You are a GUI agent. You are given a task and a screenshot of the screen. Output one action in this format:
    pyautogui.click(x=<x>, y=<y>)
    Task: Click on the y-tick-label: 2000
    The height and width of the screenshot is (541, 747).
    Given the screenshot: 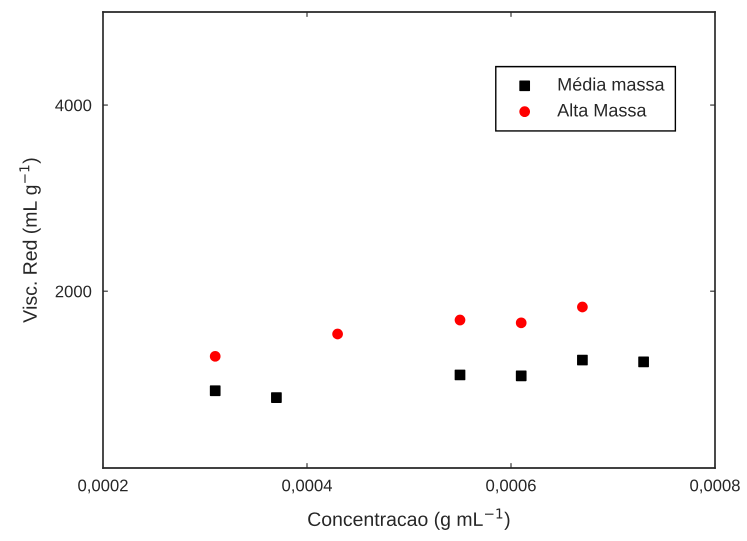 What is the action you would take?
    pyautogui.click(x=74, y=292)
    